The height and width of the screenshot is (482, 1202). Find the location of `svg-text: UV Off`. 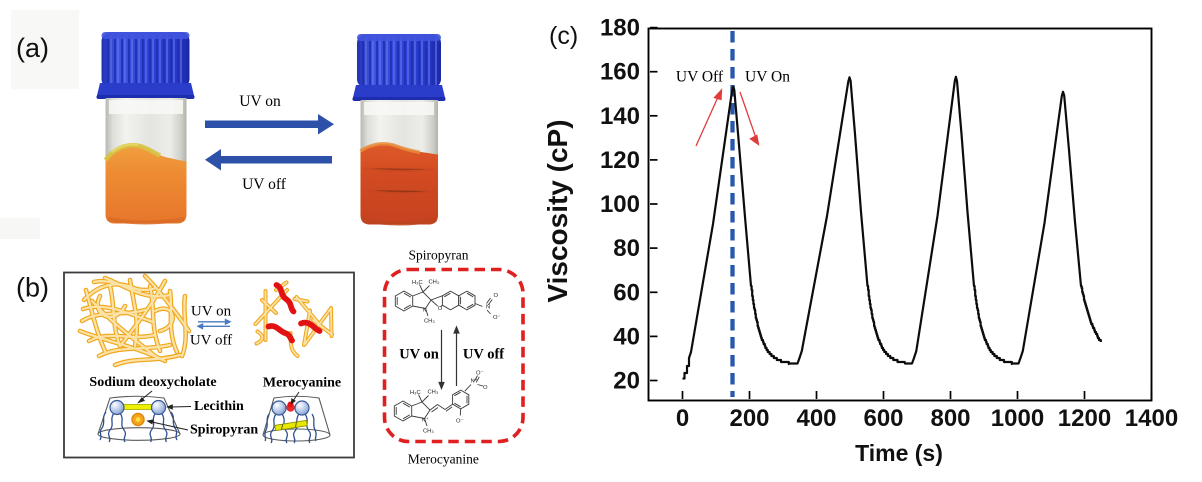

svg-text: UV Off is located at coordinates (700, 77).